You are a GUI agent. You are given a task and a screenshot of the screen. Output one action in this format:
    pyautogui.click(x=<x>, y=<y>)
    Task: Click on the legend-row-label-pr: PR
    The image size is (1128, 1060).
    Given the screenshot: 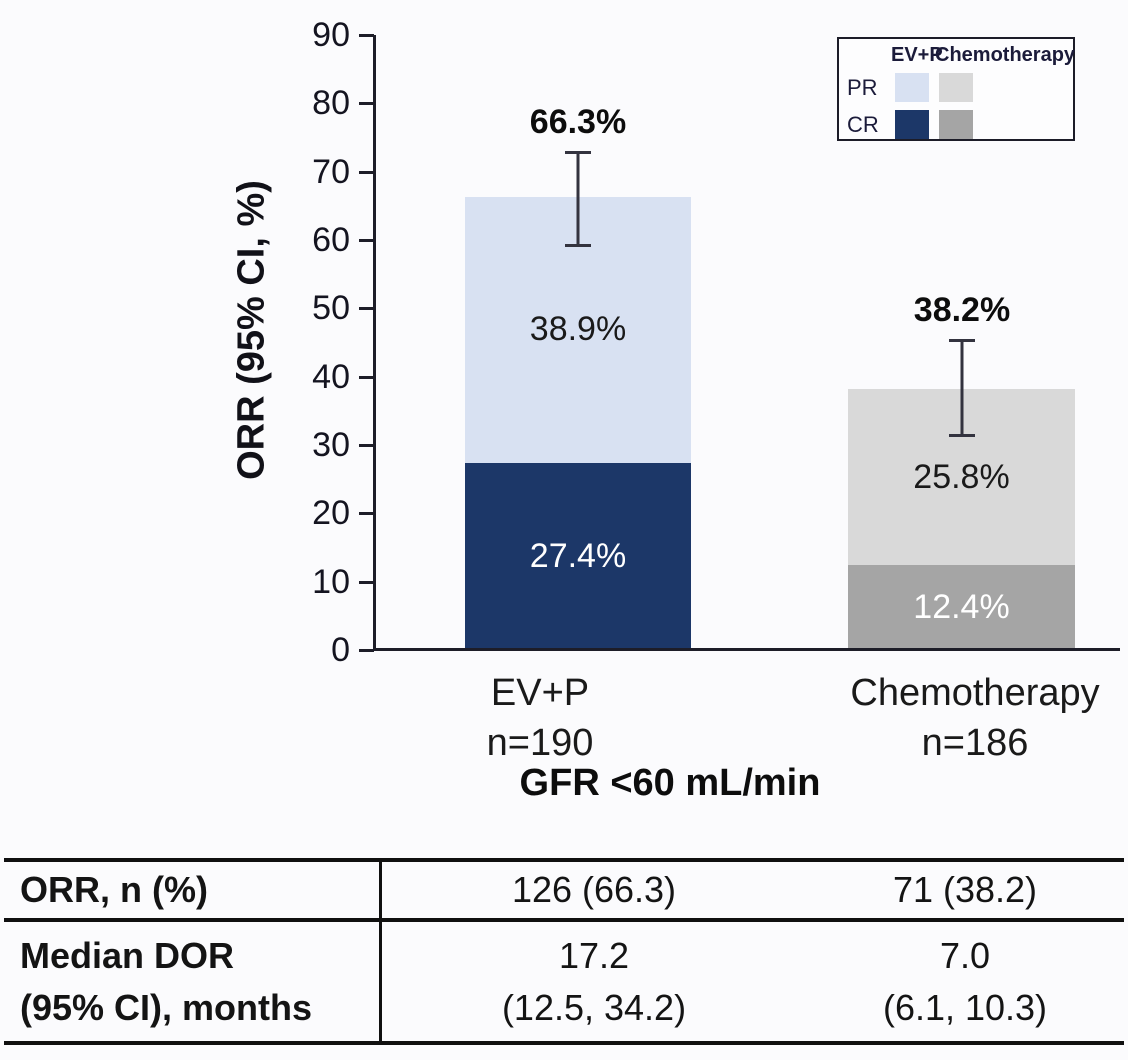 What is the action you would take?
    pyautogui.click(x=862, y=87)
    